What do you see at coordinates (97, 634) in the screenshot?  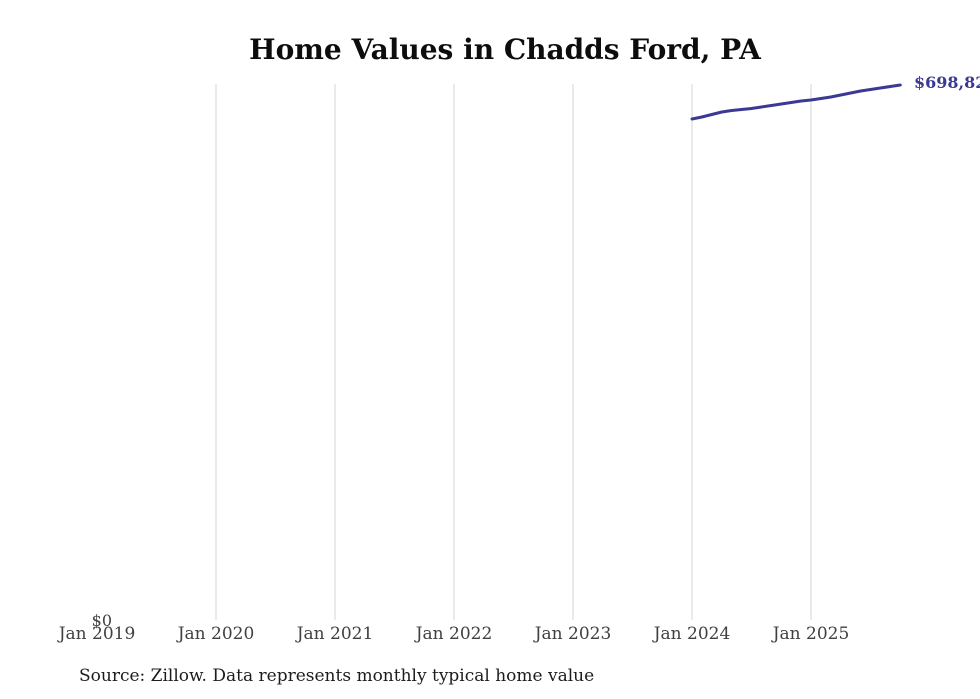 I see `x-tick-label: Jan 2019` at bounding box center [97, 634].